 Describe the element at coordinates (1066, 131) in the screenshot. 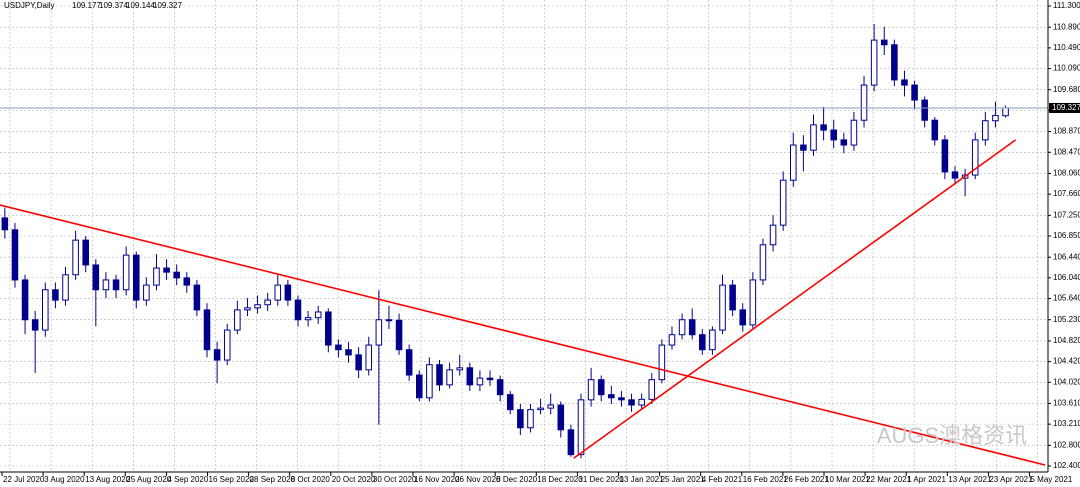

I see `y-tick-label: 108.870` at that location.